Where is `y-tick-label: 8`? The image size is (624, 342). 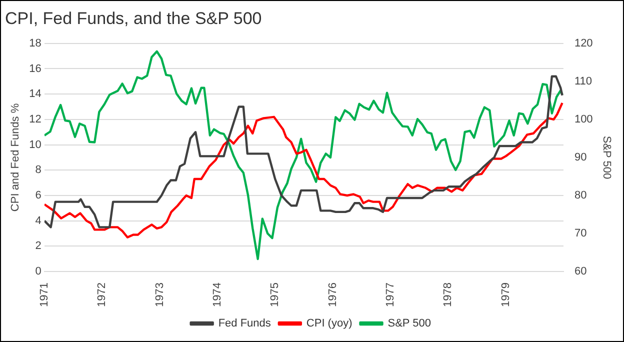
y-tick-label: 8 is located at coordinates (38, 170).